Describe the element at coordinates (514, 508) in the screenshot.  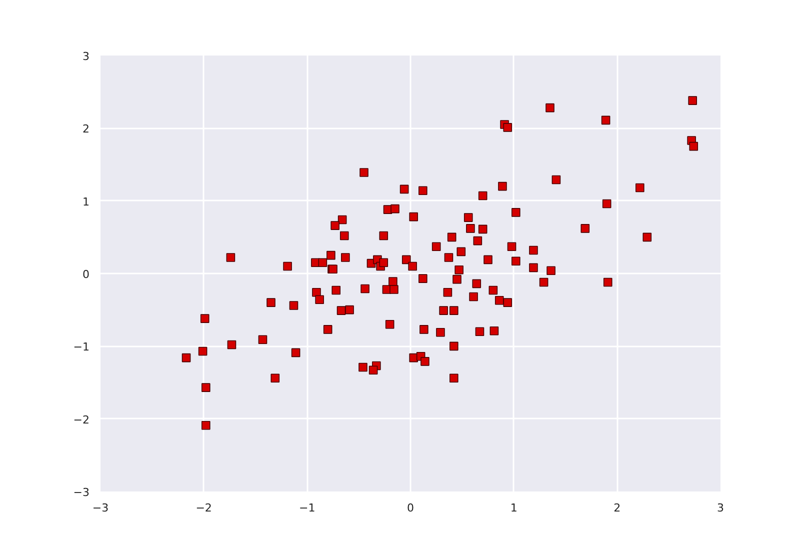
I see `x-tick-label: 1` at that location.